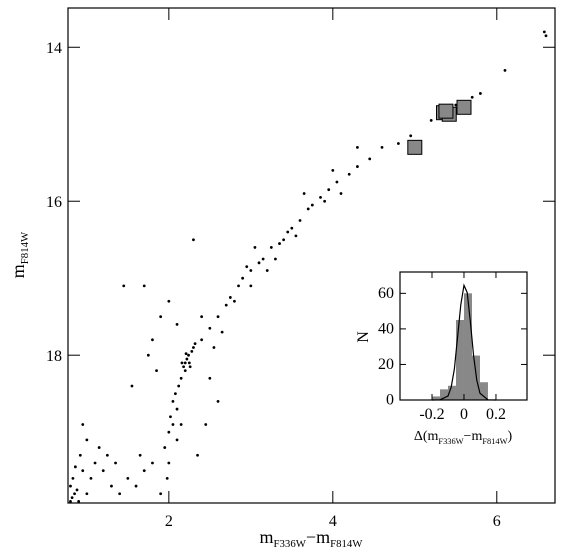  I want to click on y-tick-label: 0, so click(390, 400).